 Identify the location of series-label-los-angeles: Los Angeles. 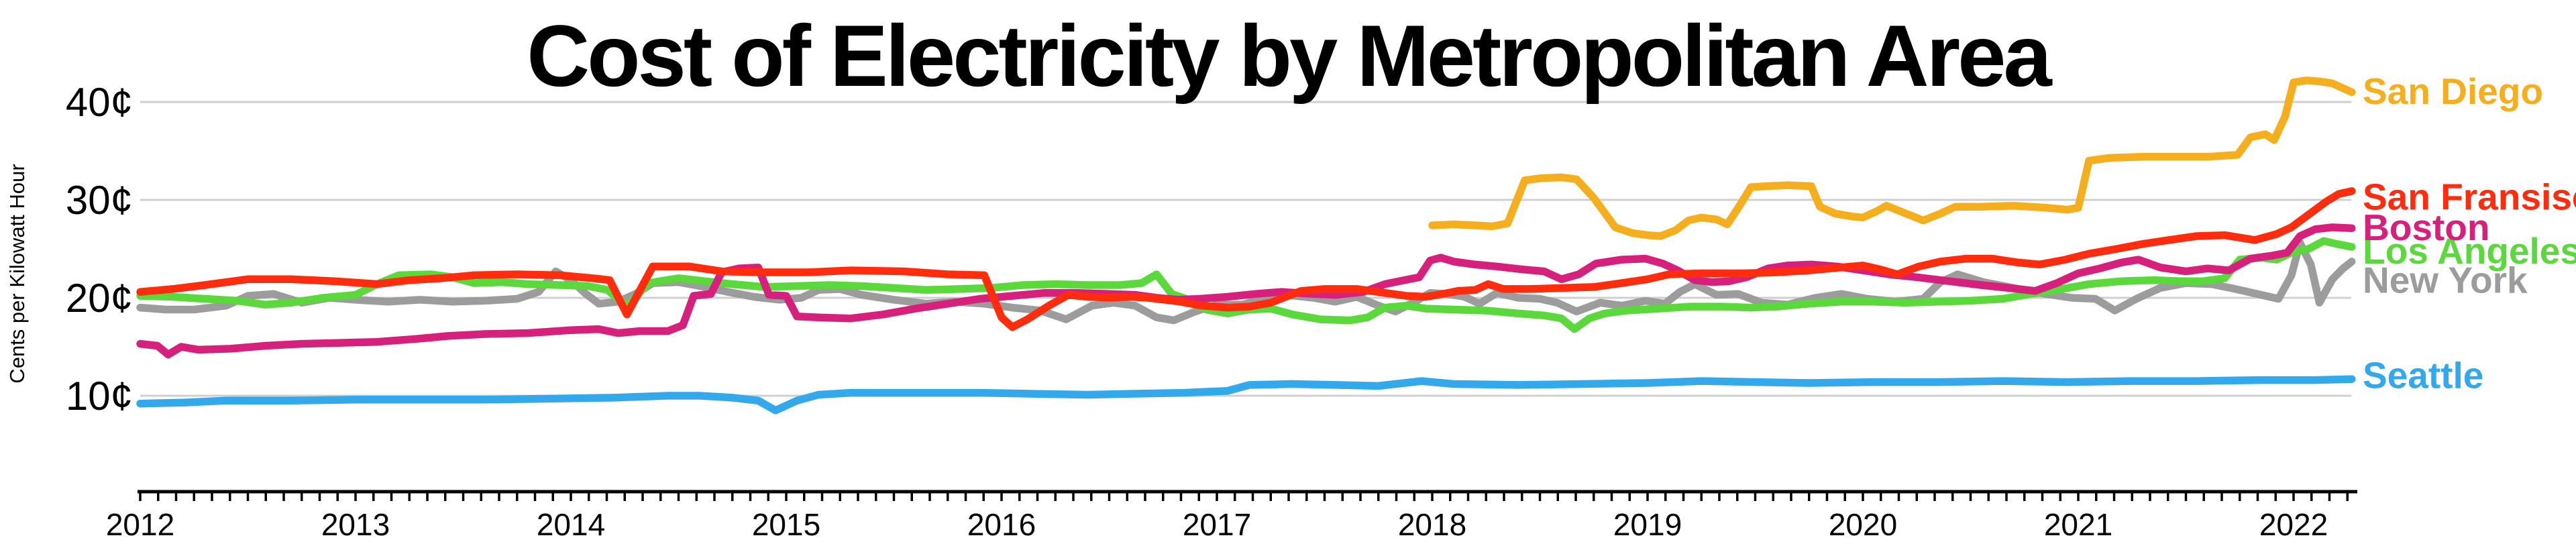
(2469, 251).